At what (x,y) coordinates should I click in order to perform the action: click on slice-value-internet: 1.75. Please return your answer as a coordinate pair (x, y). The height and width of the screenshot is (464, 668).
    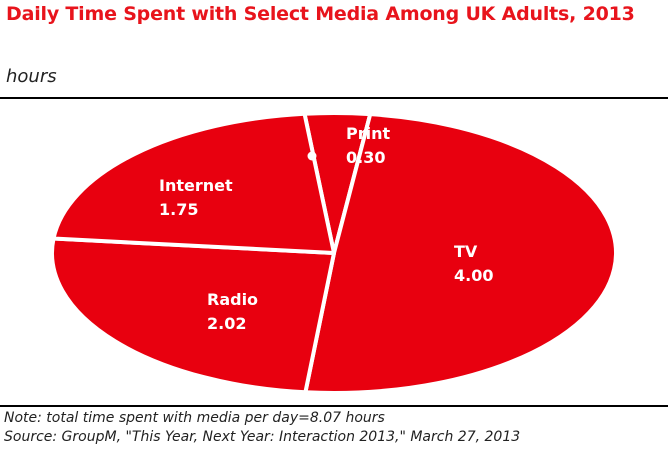
    Looking at the image, I should click on (178, 209).